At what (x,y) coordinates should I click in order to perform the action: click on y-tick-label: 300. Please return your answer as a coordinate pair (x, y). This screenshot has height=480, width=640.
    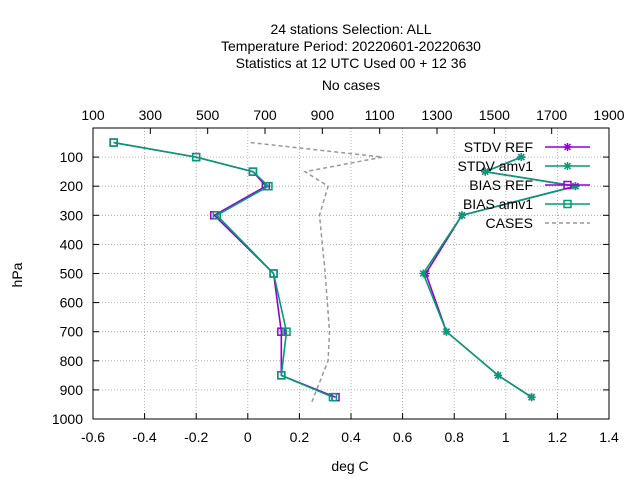
    Looking at the image, I should click on (72, 215).